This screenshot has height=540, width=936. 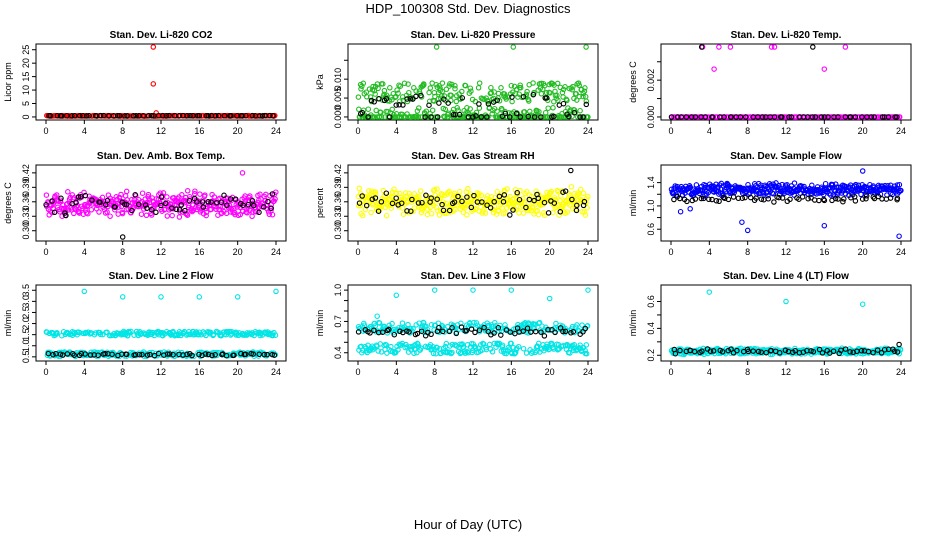 I want to click on y-axis-label: ml/min, so click(x=633, y=203).